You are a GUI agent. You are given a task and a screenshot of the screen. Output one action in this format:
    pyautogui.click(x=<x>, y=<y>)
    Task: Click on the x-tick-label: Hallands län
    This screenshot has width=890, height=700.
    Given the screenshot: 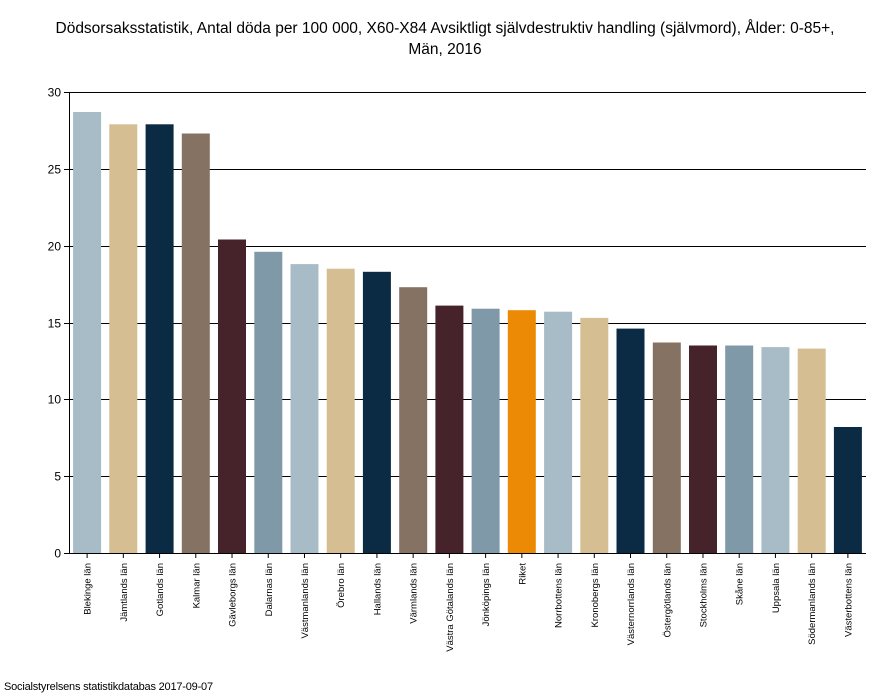 What is the action you would take?
    pyautogui.click(x=377, y=589)
    